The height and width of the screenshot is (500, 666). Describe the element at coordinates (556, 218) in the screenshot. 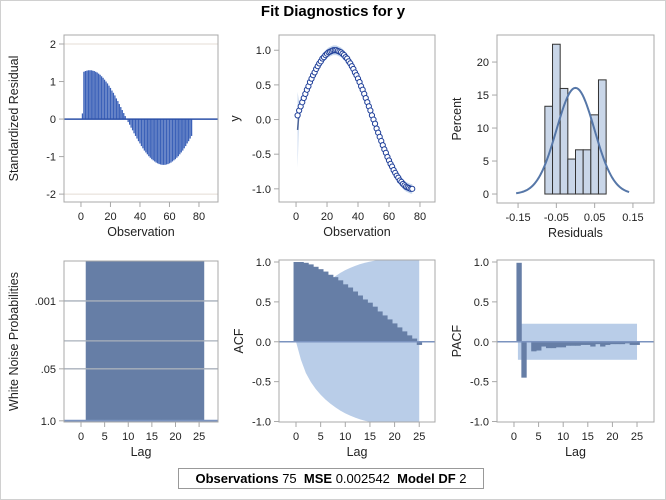

I see `x-tick-label: -0.05` at that location.